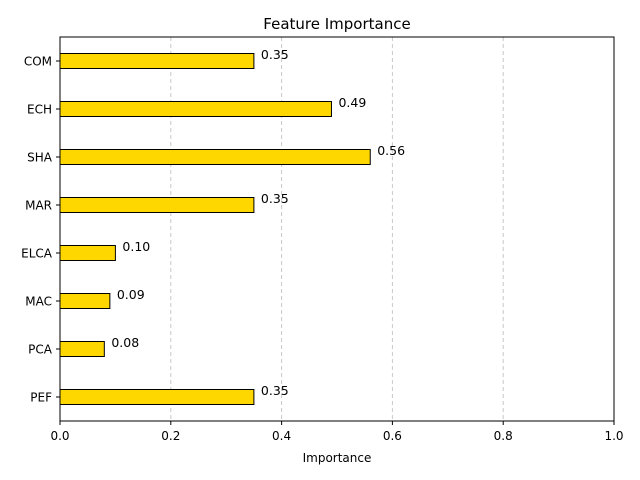 The width and height of the screenshot is (640, 480). What do you see at coordinates (275, 54) in the screenshot?
I see `data-label-com: 0.35` at bounding box center [275, 54].